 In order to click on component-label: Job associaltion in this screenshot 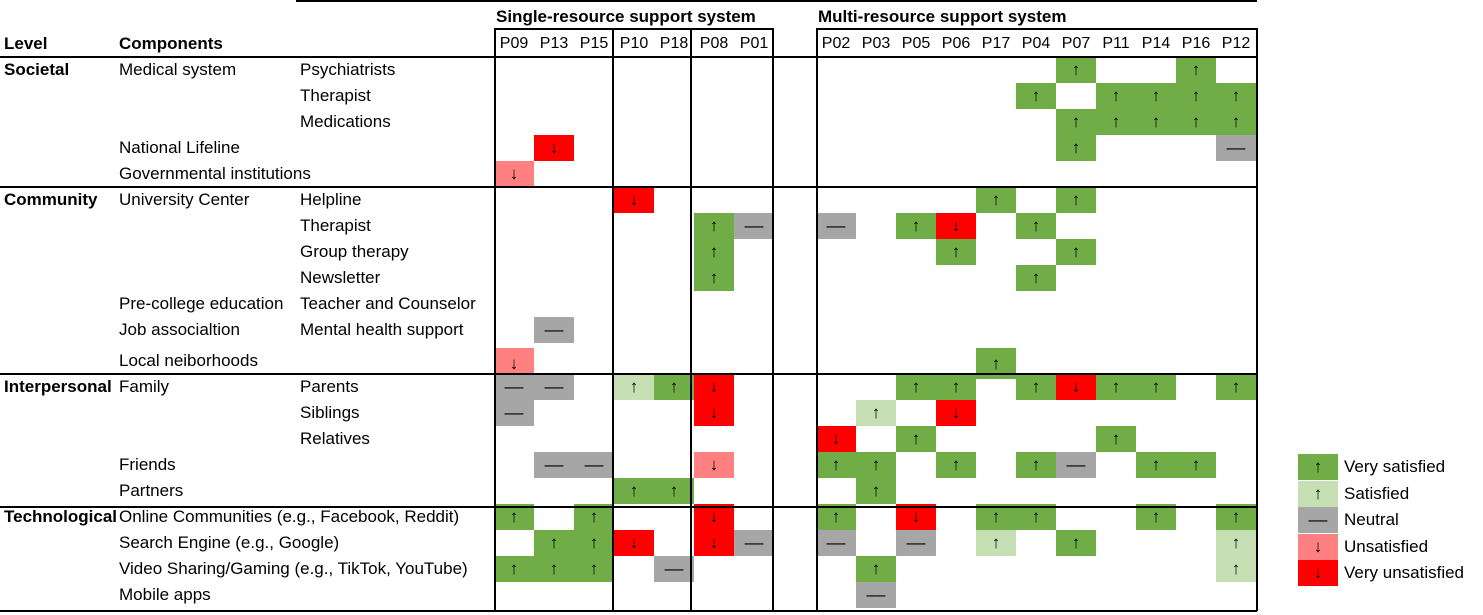, I will do `click(179, 330)`.